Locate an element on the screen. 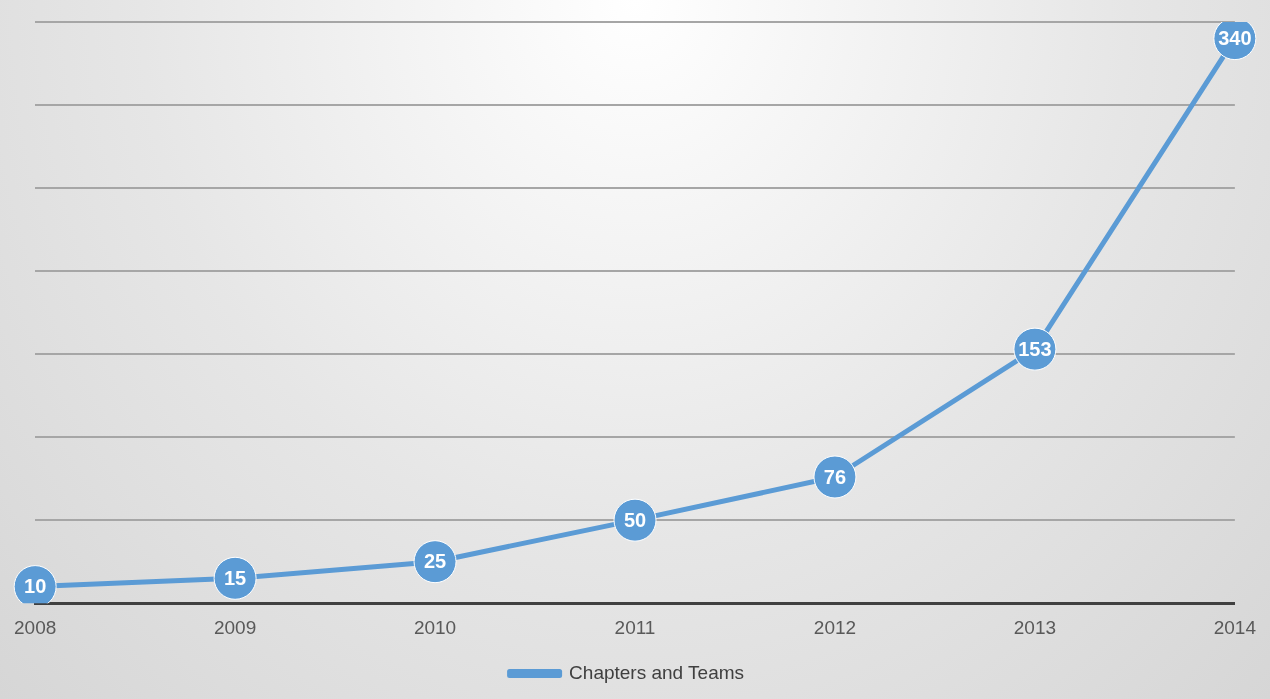 The width and height of the screenshot is (1270, 699). data-label: 76 is located at coordinates (835, 476).